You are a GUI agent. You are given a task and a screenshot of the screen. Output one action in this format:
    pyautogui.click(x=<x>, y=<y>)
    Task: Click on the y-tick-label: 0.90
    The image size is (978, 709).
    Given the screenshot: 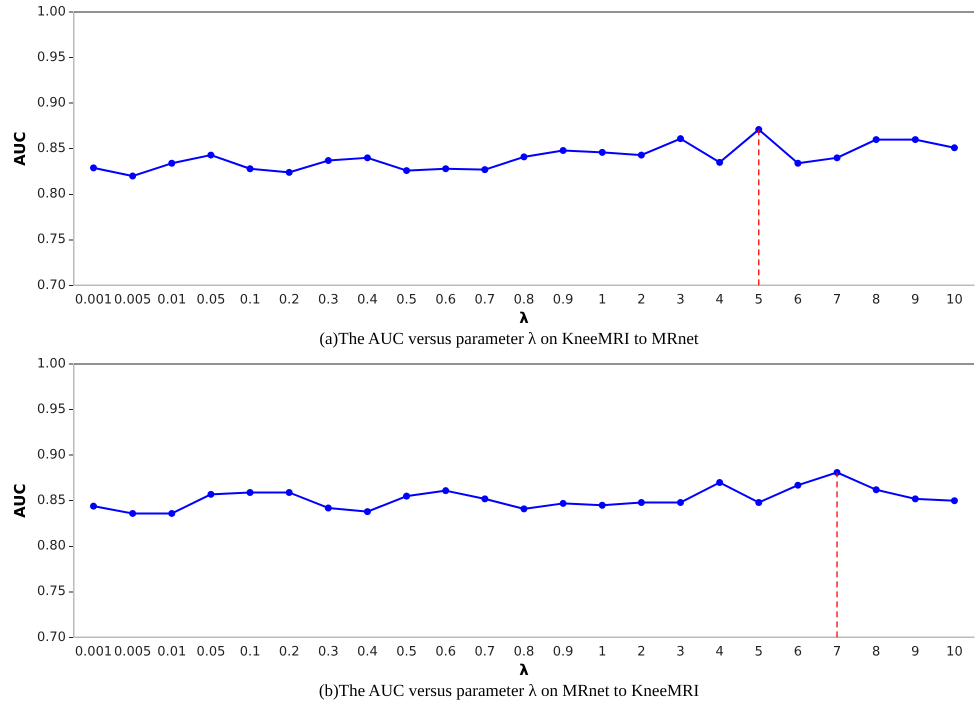 What is the action you would take?
    pyautogui.click(x=51, y=455)
    